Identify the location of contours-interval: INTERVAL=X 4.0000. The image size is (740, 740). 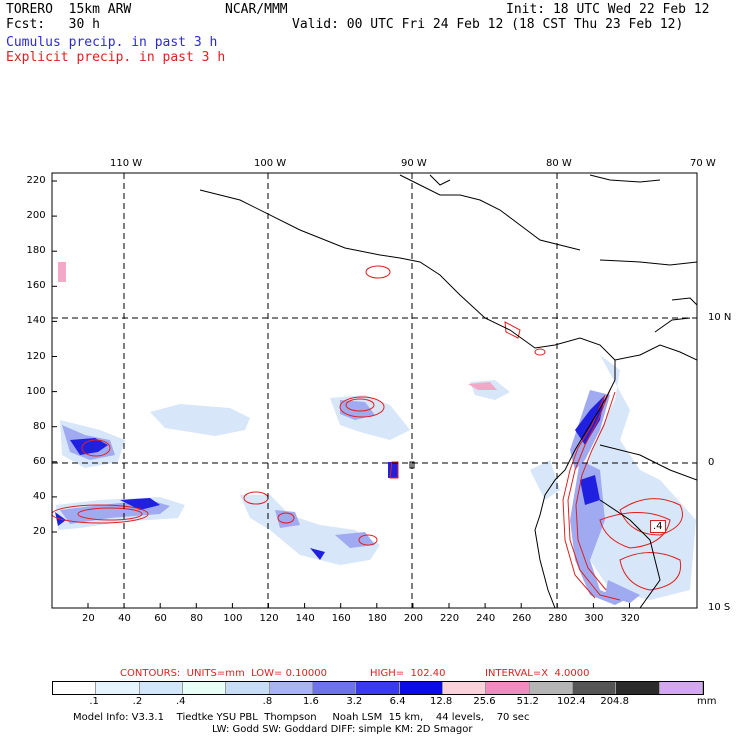
(537, 673).